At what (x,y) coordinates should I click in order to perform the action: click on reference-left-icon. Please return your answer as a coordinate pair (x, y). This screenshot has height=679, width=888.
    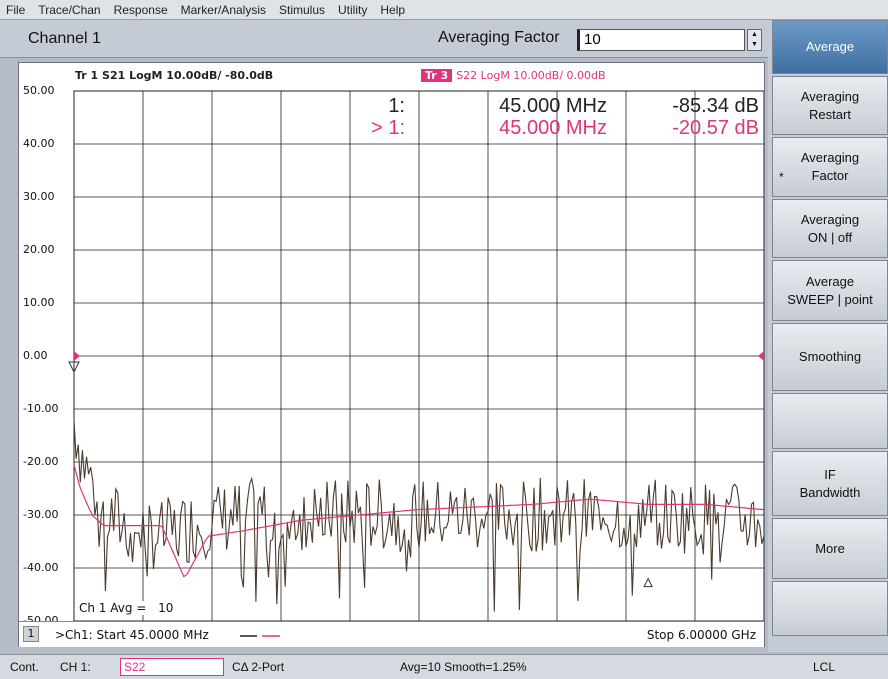
    Looking at the image, I should click on (77, 356).